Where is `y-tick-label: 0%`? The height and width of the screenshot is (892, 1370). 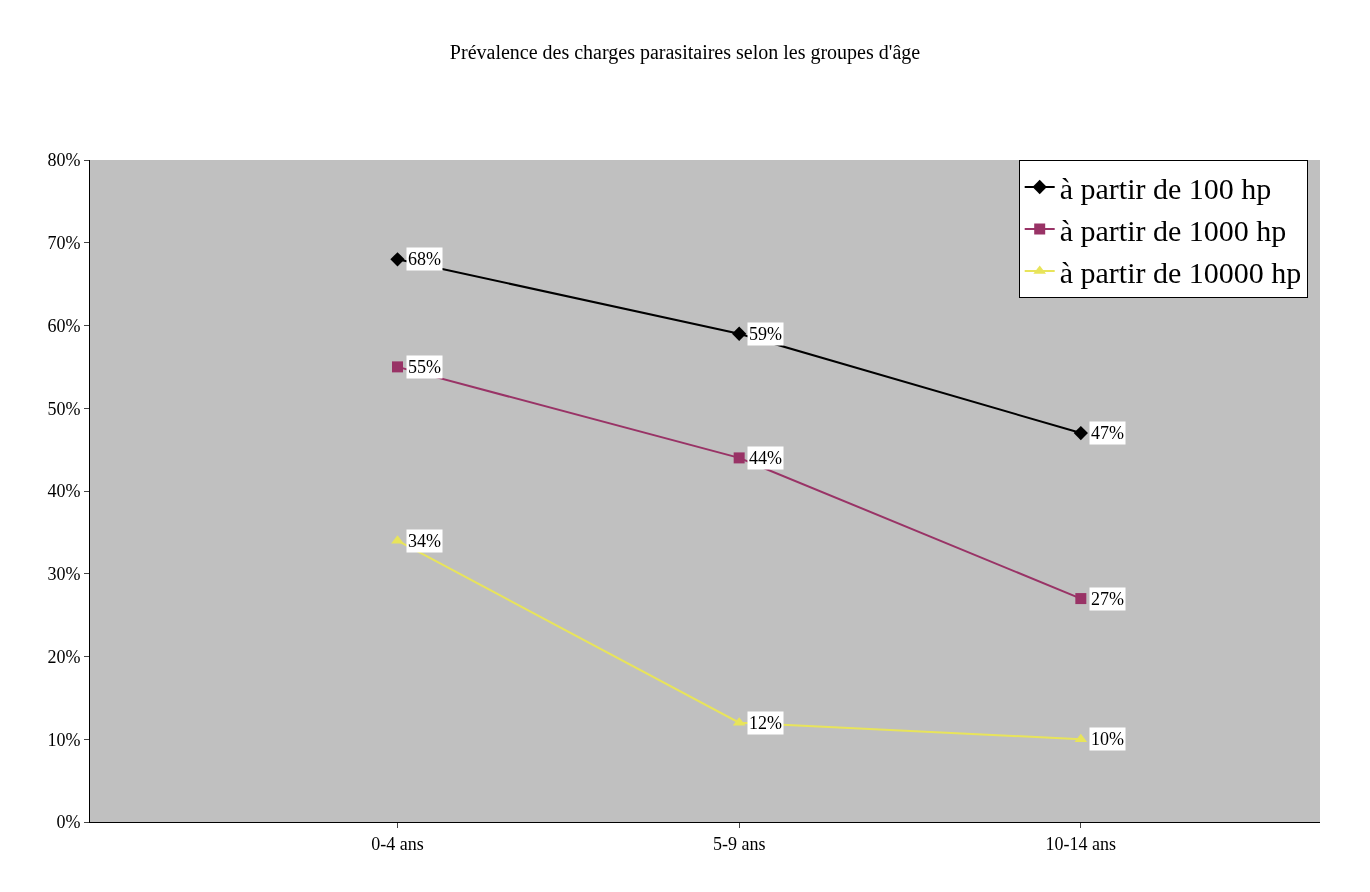 y-tick-label: 0% is located at coordinates (68, 822).